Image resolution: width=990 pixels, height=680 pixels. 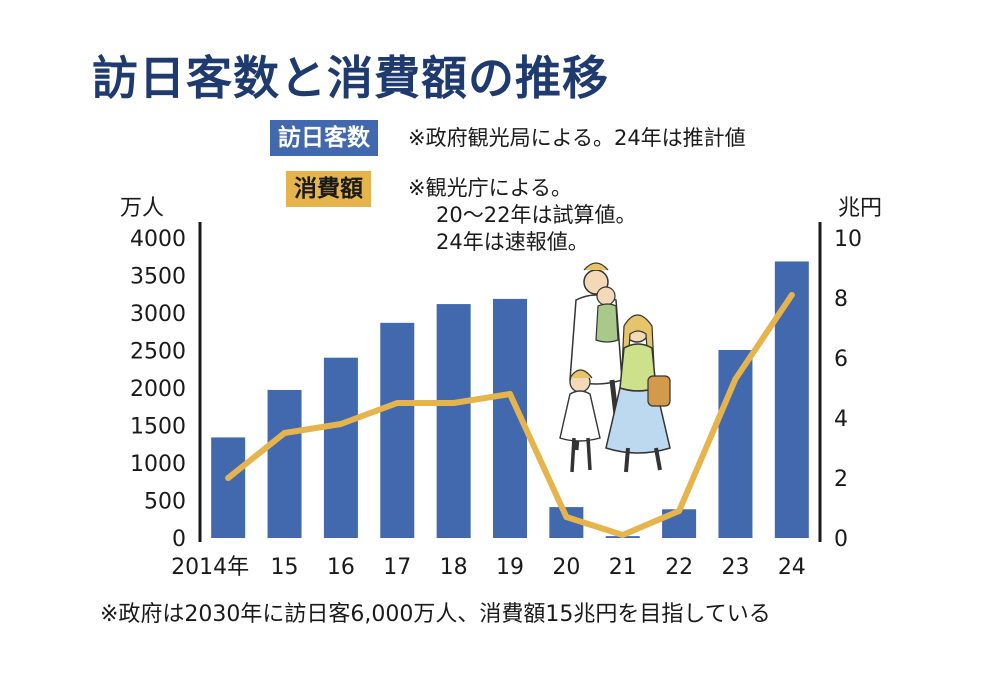 I want to click on x-tick-label: 17, so click(x=397, y=567).